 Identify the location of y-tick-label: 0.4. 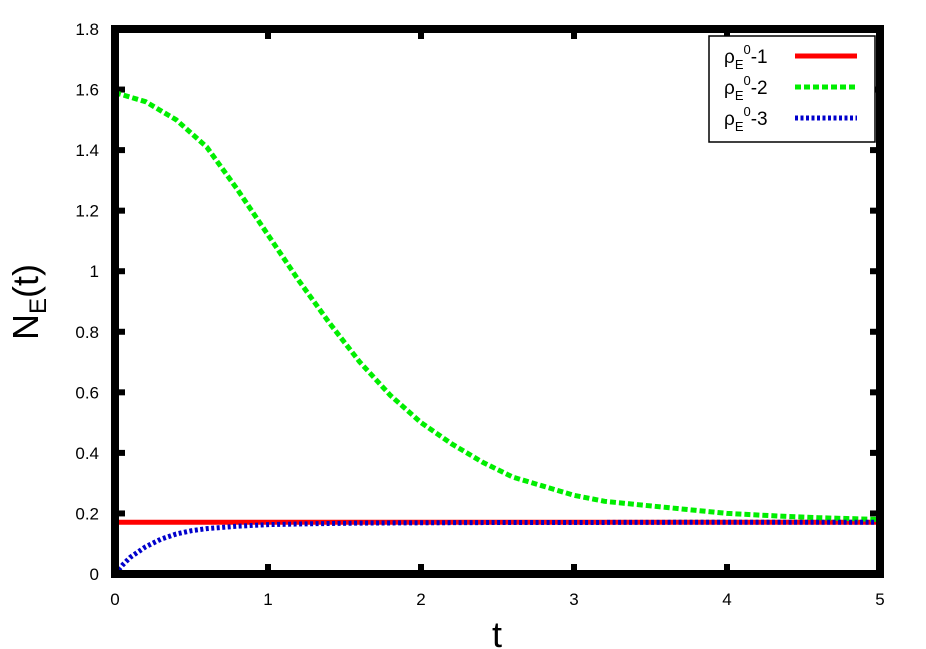
(87, 453).